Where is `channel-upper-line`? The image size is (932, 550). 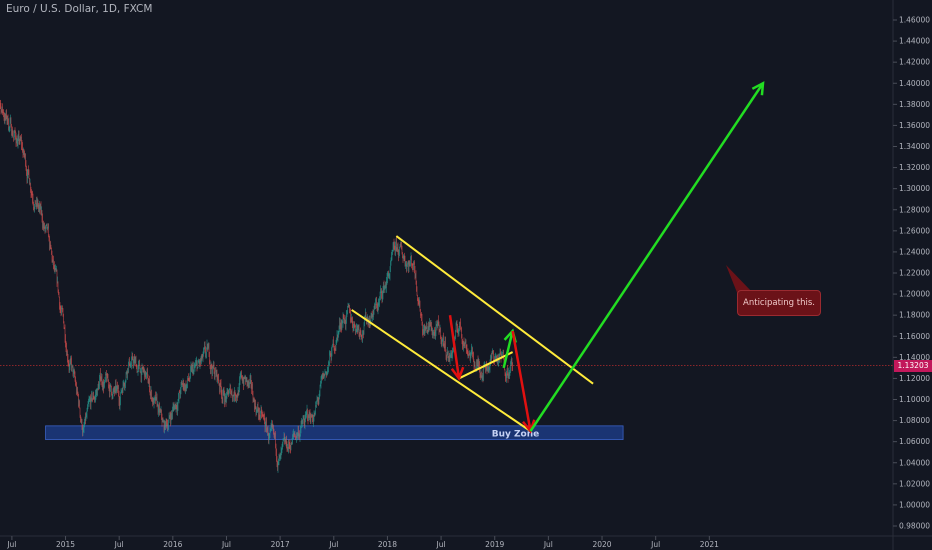
channel-upper-line is located at coordinates (494, 310).